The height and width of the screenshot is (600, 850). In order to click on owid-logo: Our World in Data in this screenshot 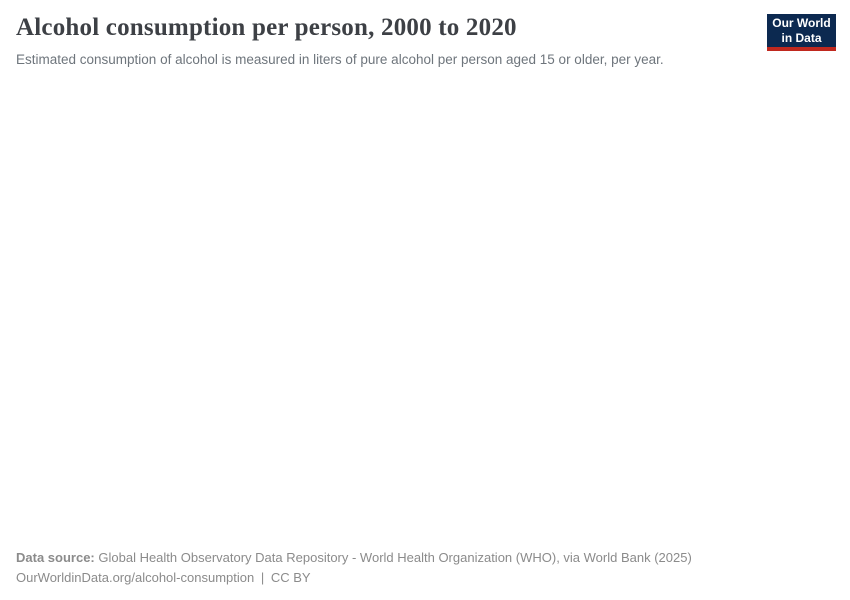, I will do `click(801, 32)`.